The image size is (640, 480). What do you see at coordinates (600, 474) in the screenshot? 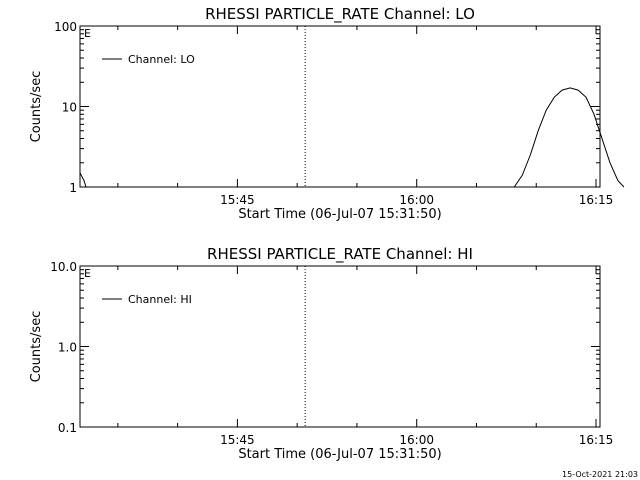
I see `footer-timestamp: 15-Oct-2021 21:03` at bounding box center [600, 474].